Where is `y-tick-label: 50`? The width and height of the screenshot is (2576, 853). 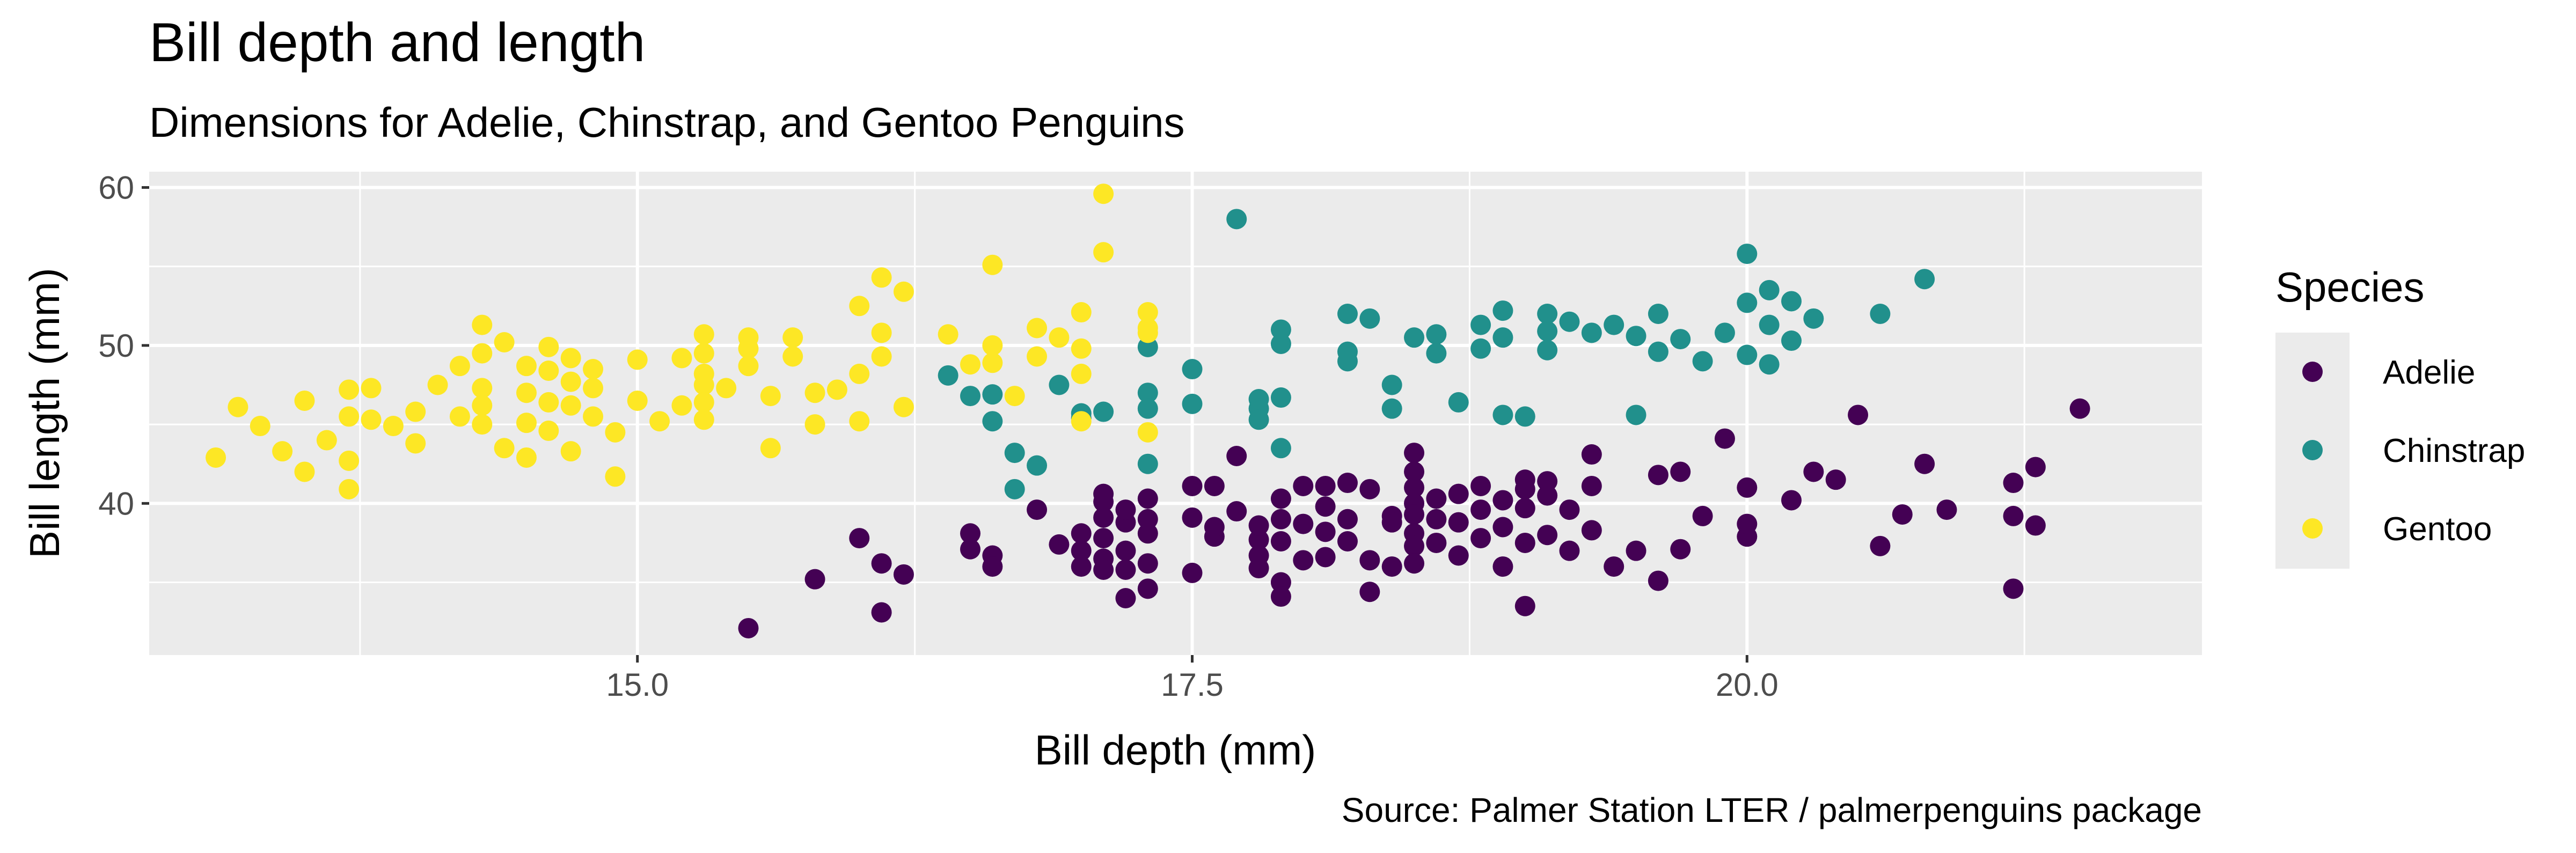 y-tick-label: 50 is located at coordinates (116, 346).